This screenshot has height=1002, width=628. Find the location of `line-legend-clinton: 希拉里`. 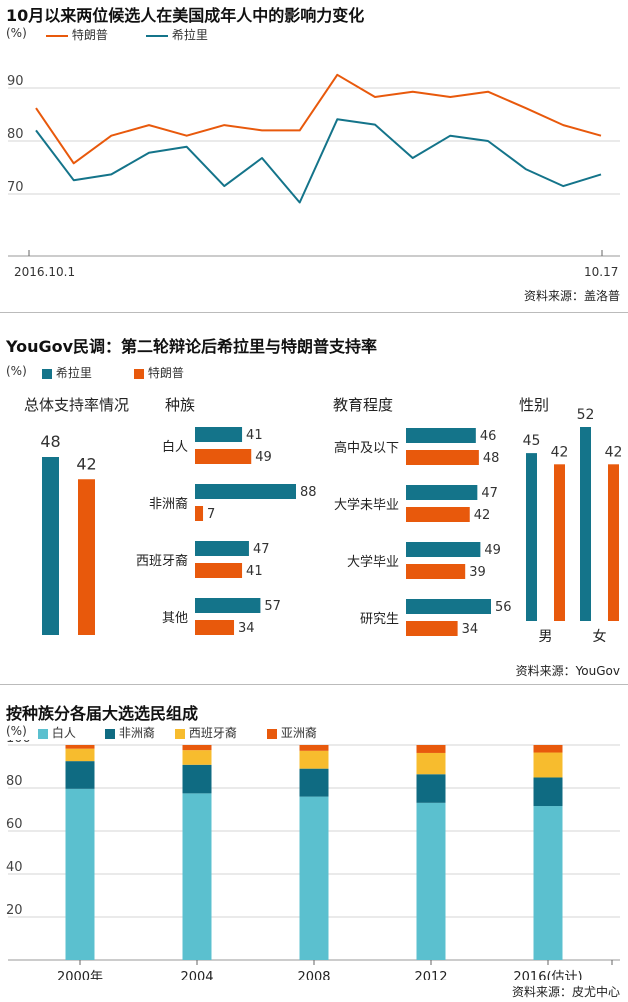

line-legend-clinton: 希拉里 is located at coordinates (177, 34).